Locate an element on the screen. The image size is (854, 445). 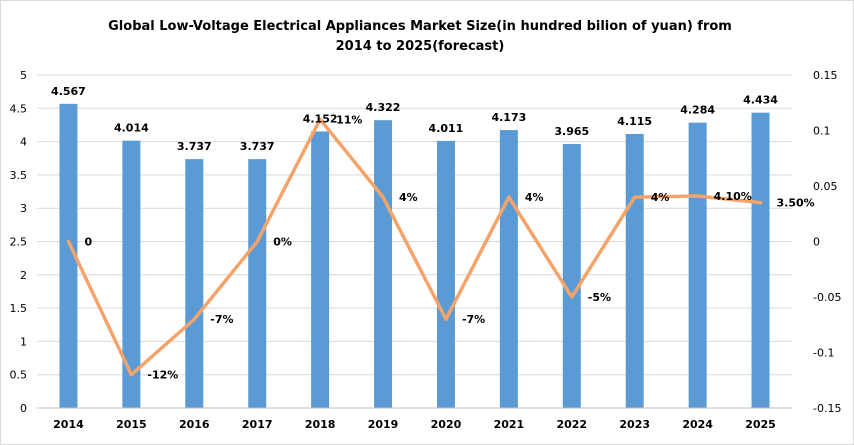
y-left-tick-label: 2.5 is located at coordinates (19, 242).